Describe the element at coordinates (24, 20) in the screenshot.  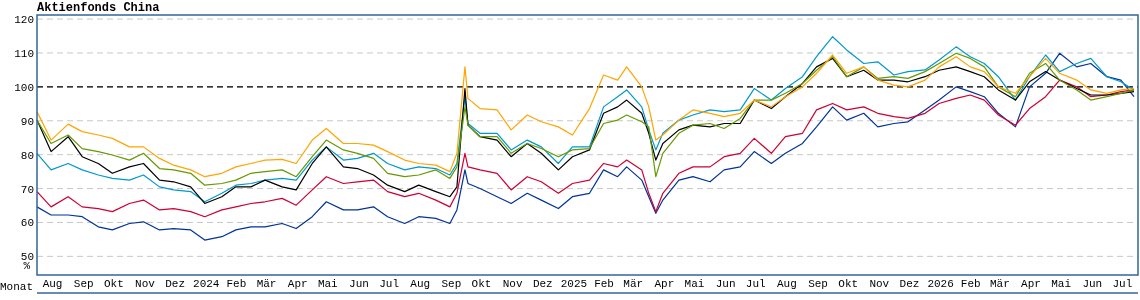
I see `y-tick-label: 120` at that location.